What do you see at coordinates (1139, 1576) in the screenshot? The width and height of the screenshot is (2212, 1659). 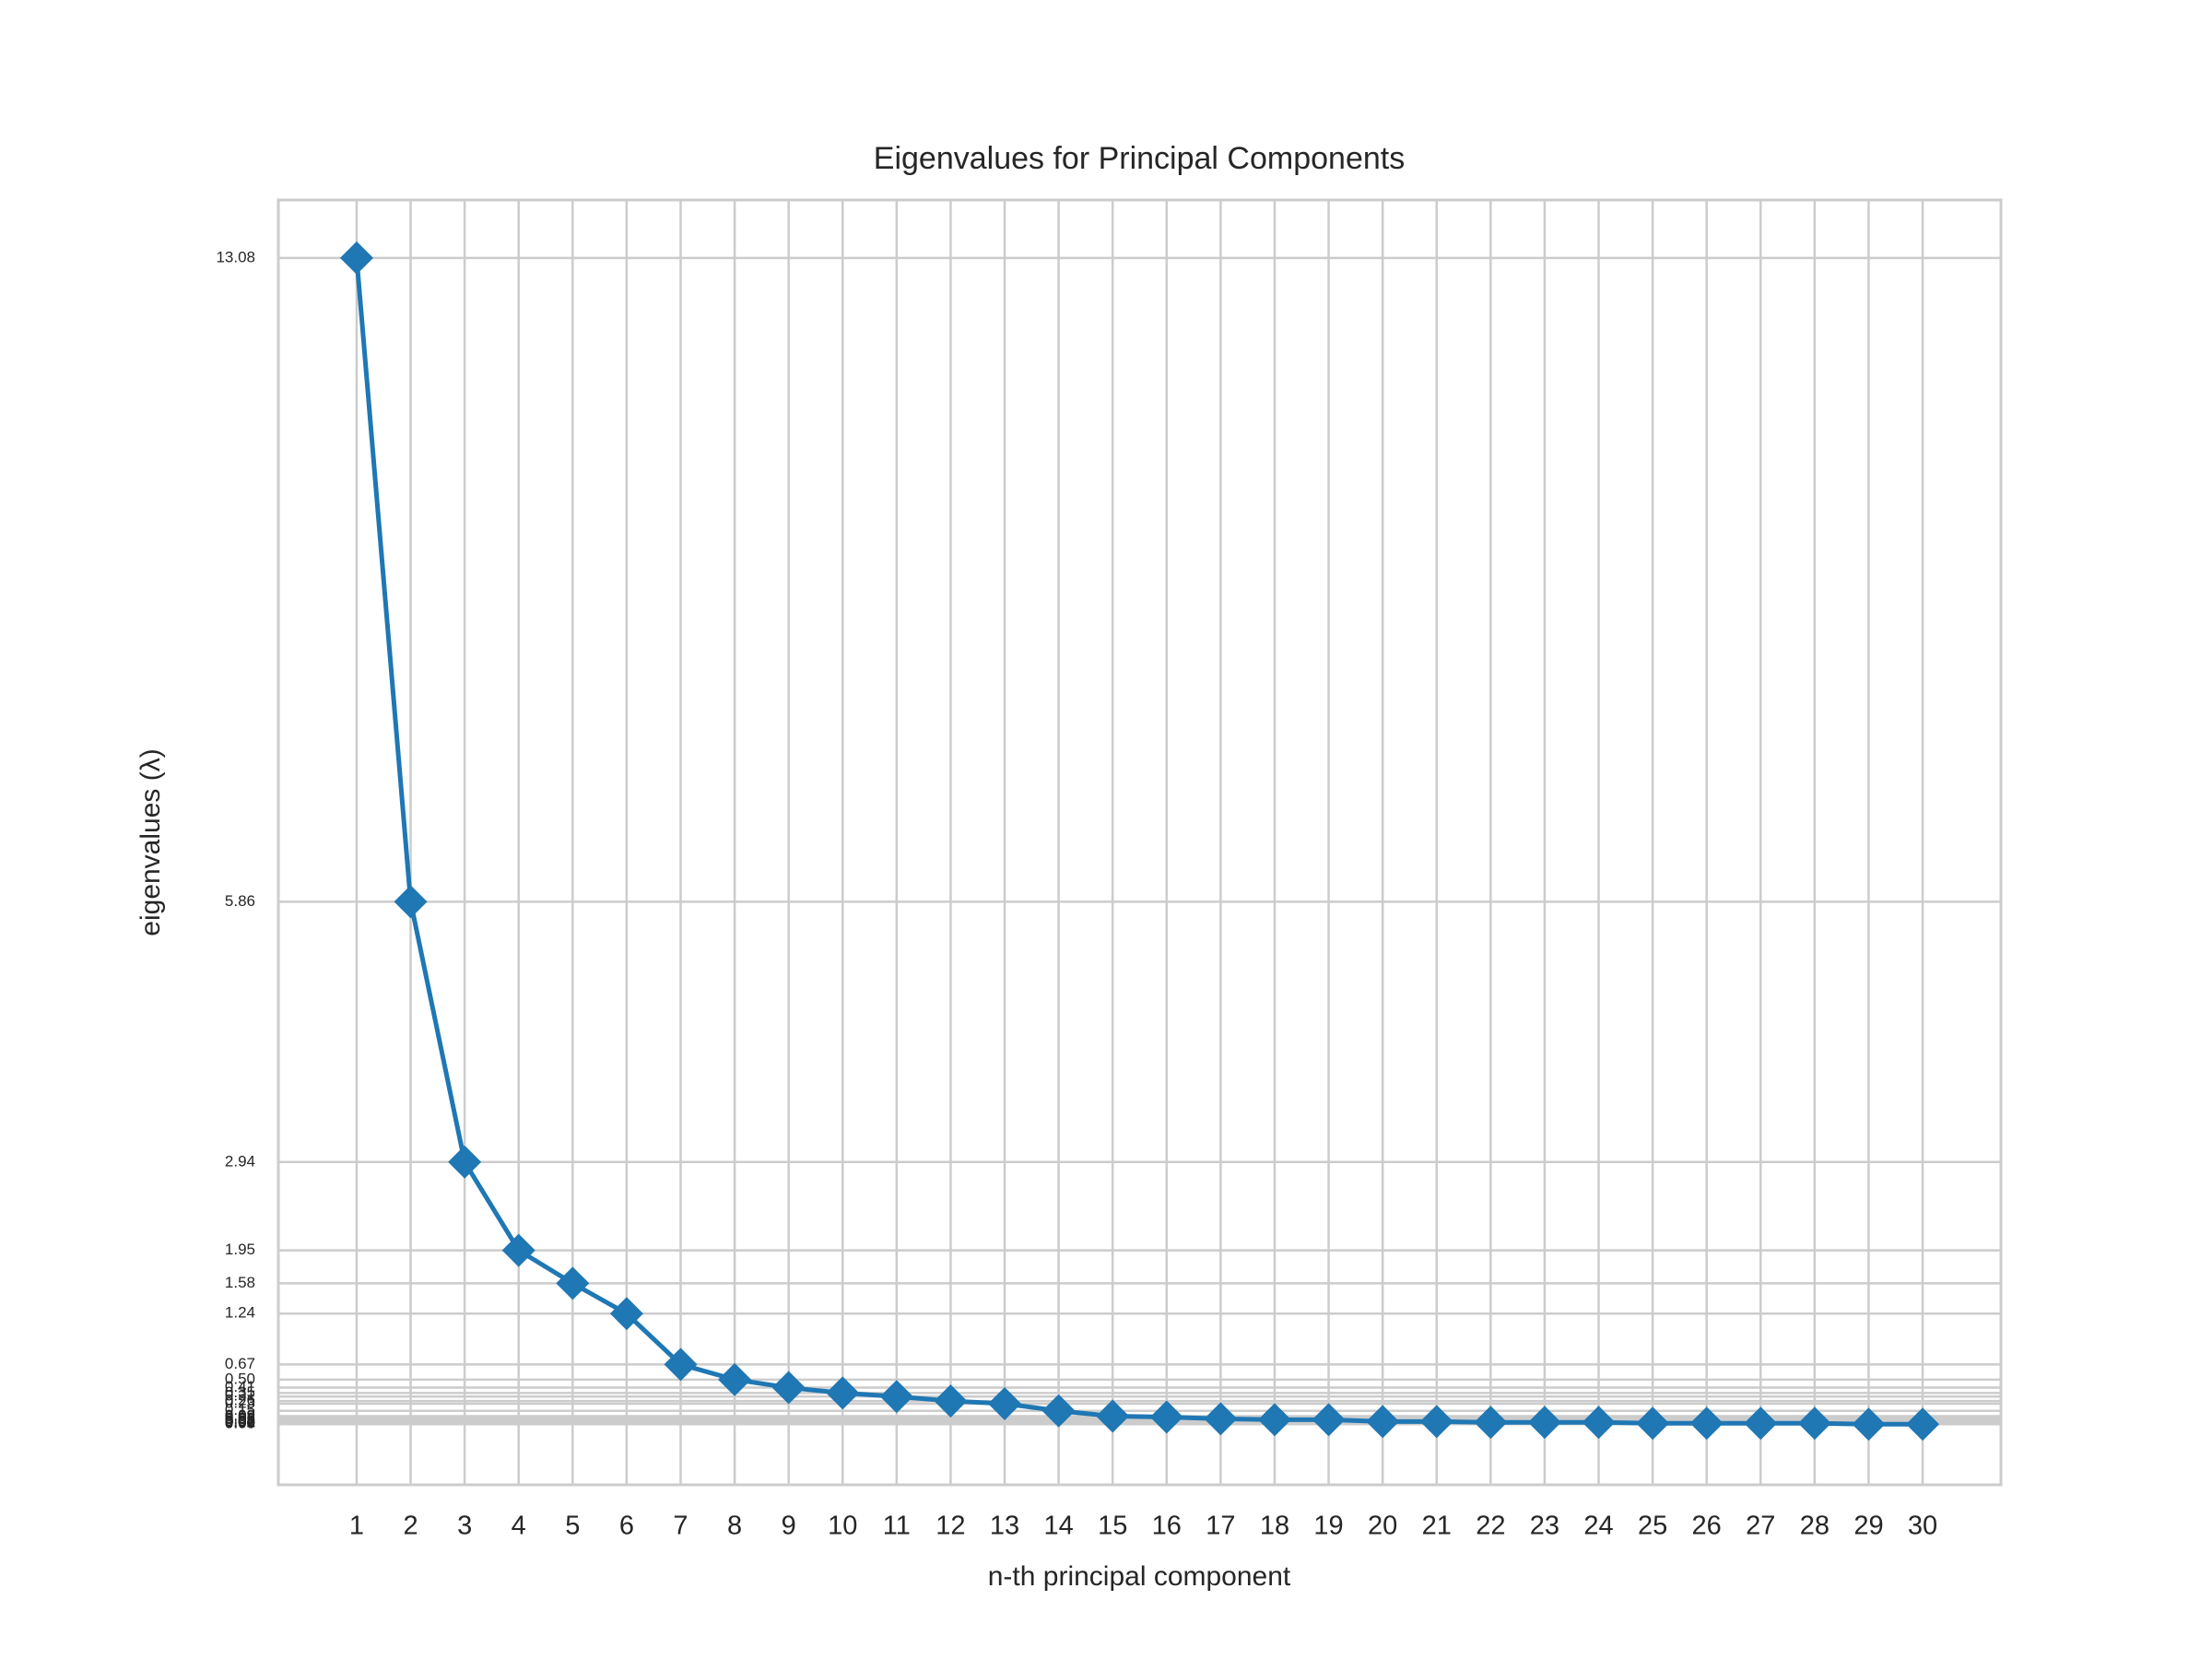 I see `x-axis-label: n-th principal component` at bounding box center [1139, 1576].